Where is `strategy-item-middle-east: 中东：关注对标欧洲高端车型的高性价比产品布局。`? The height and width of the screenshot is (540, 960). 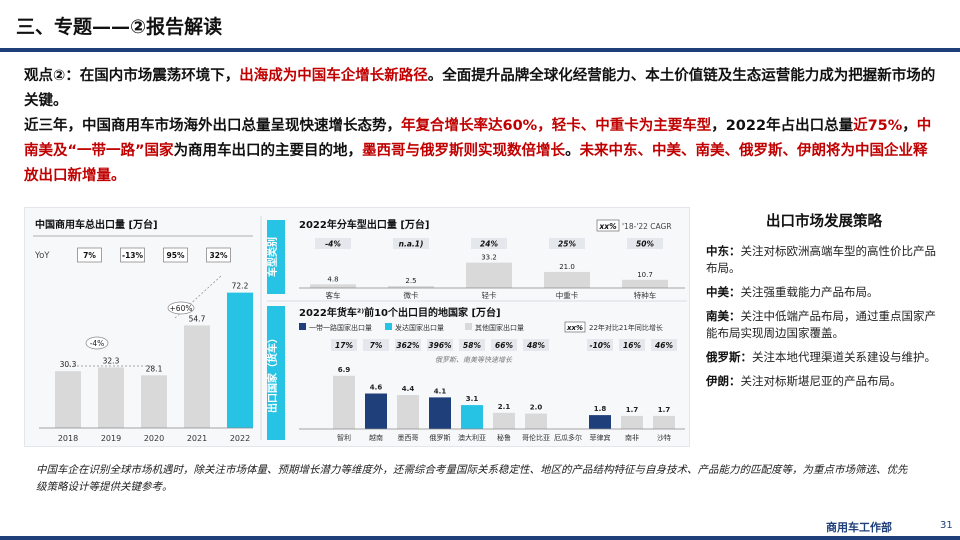
strategy-item-middle-east: 中东：关注对标欧洲高端车型的高性价比产品布局。 is located at coordinates (824, 260).